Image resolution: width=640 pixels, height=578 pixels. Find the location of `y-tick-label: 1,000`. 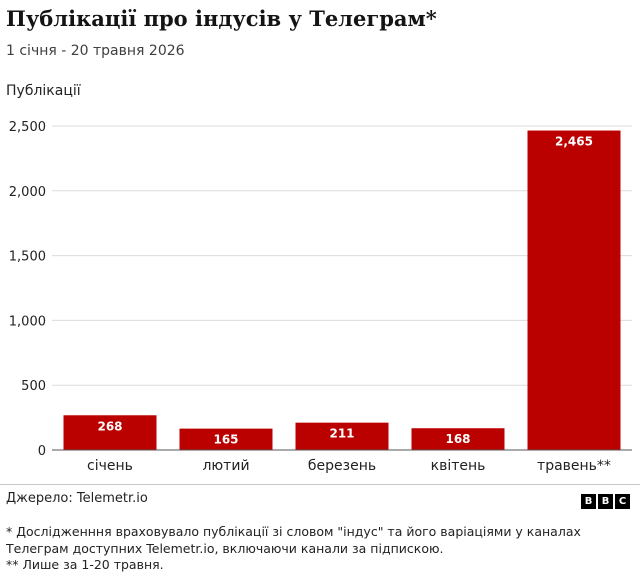

y-tick-label: 1,000 is located at coordinates (27, 321).